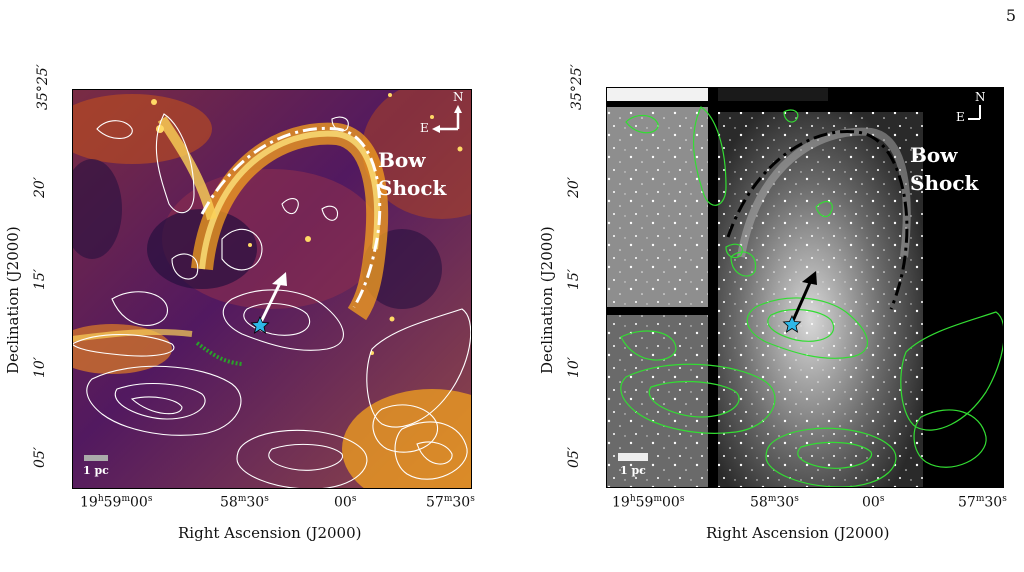  I want to click on left-dec-tick: 35°25′, so click(43, 87).